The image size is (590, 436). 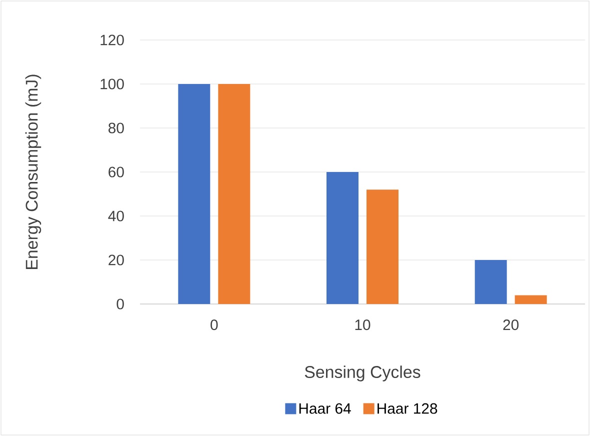 What do you see at coordinates (33, 171) in the screenshot?
I see `y-axis-title: Energy Consumption (mJ)` at bounding box center [33, 171].